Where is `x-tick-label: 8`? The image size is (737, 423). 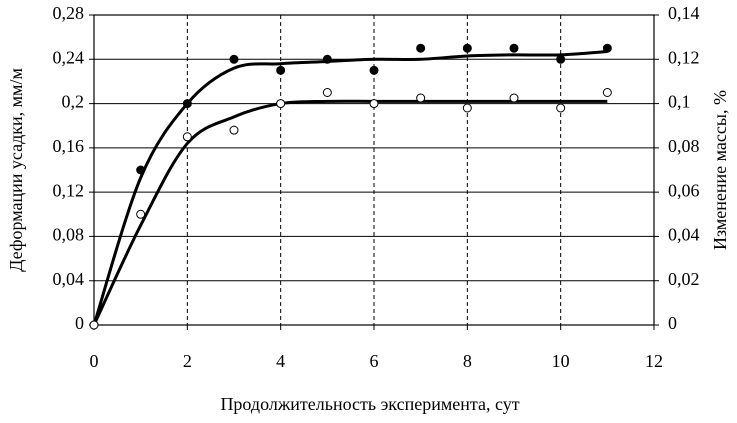 x-tick-label: 8 is located at coordinates (467, 361).